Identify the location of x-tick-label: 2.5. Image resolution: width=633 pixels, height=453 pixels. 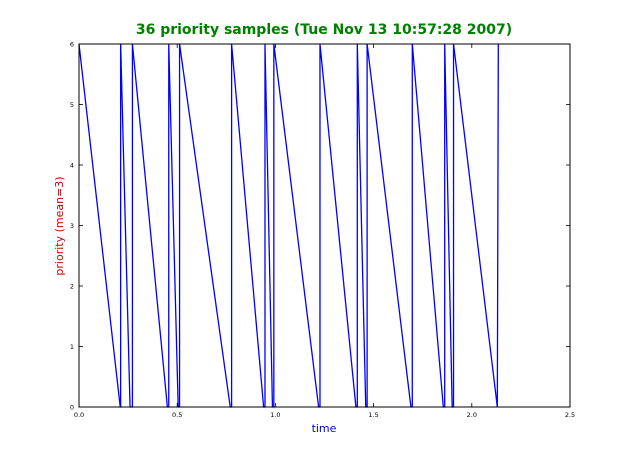
(570, 415).